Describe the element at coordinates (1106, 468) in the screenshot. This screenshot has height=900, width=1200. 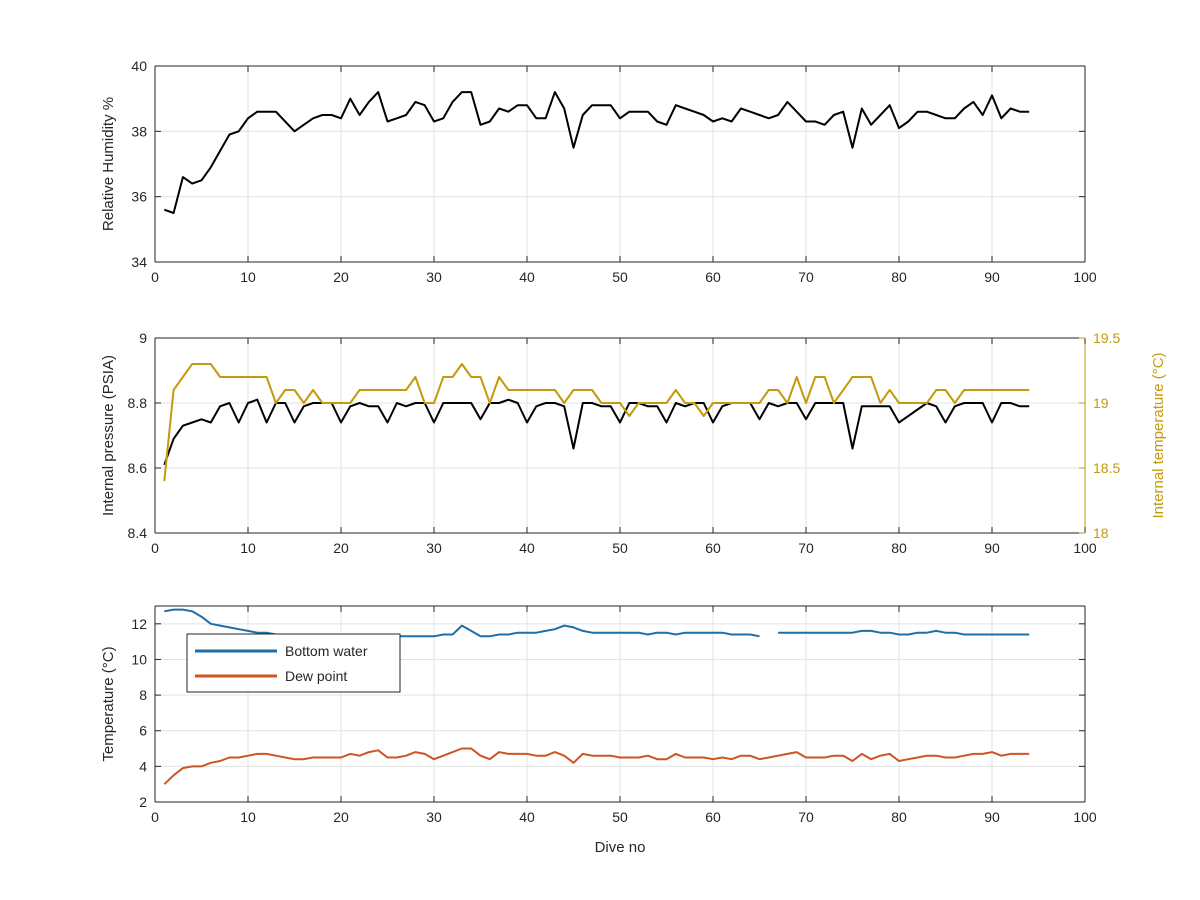
I see `y2-tick-label: 18.5` at that location.